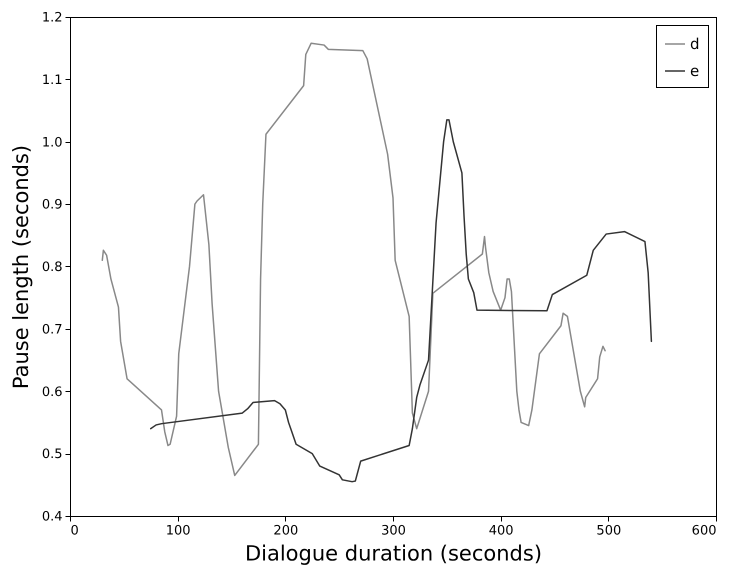 The width and height of the screenshot is (731, 568). I want to click on x-axis-title: Dialogue duration (seconds), so click(393, 554).